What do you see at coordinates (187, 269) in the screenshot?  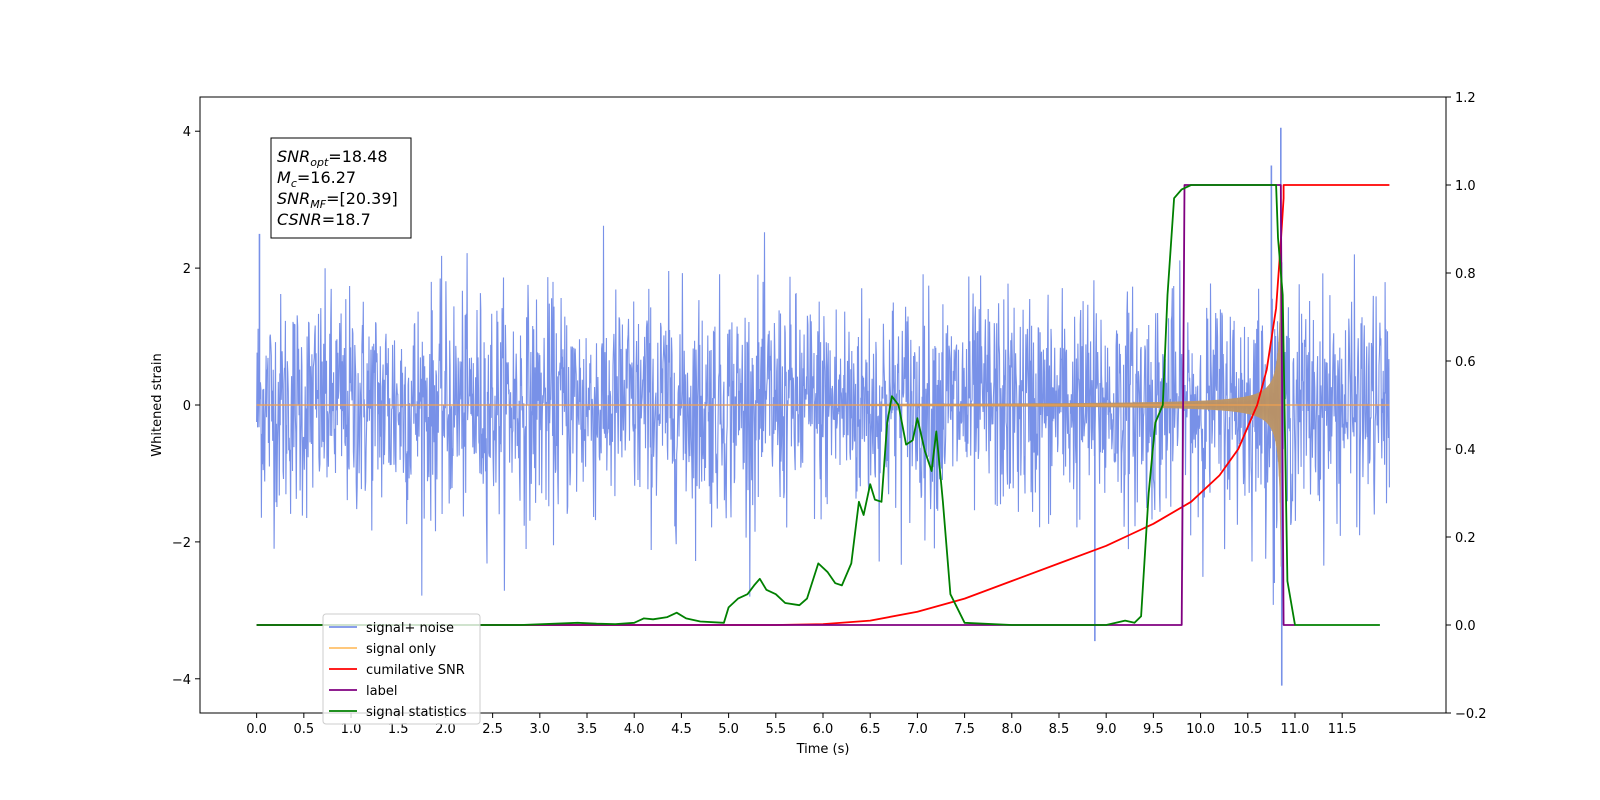 I see `y-tick-label: 2` at bounding box center [187, 269].